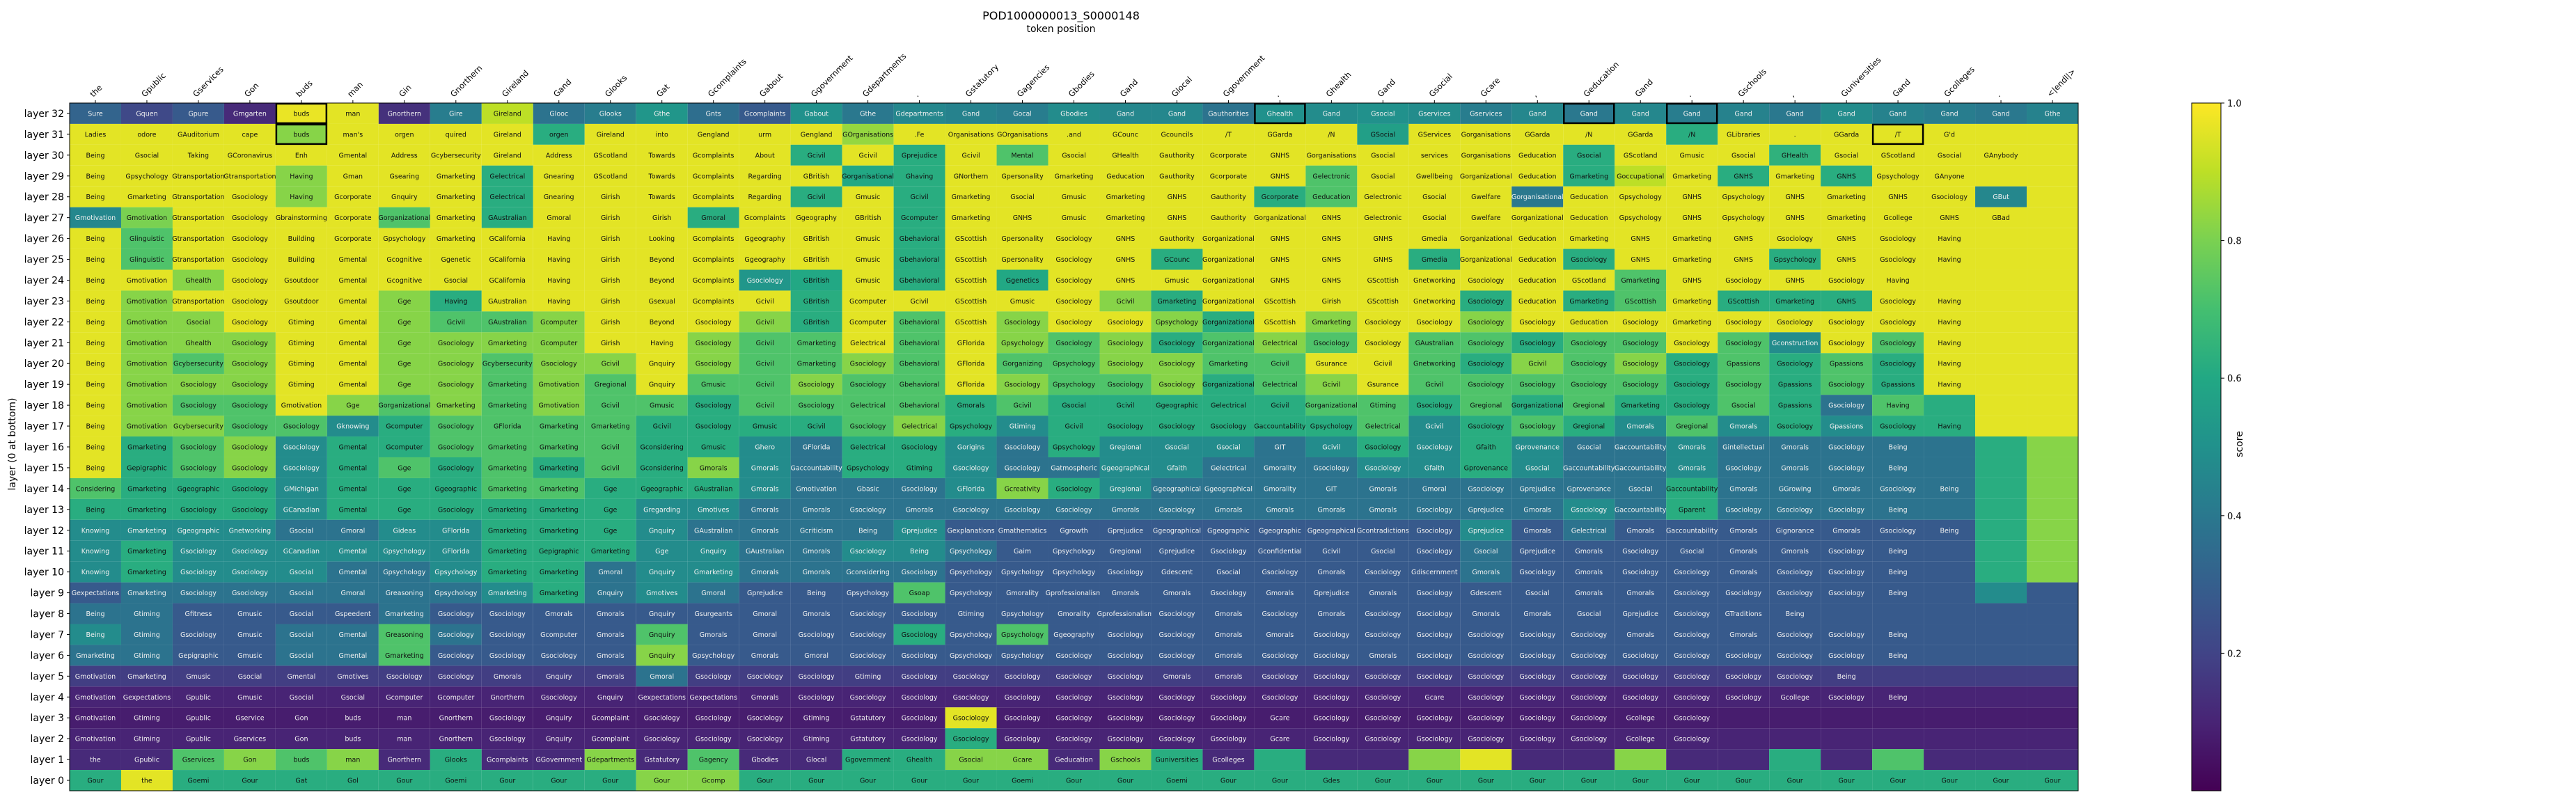 Image resolution: width=2576 pixels, height=804 pixels. I want to click on cell-label: Gand, so click(971, 114).